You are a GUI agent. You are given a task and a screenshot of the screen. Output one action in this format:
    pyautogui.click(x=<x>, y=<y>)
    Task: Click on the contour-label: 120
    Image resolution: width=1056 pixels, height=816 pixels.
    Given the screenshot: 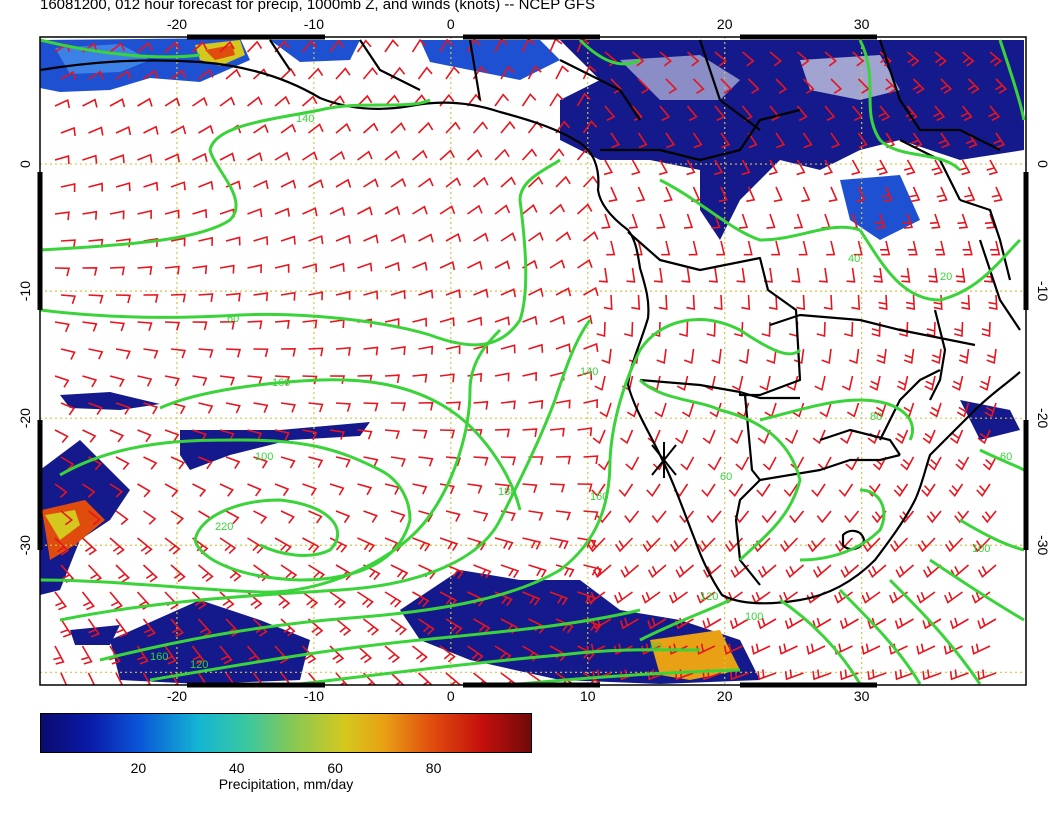 What is the action you would take?
    pyautogui.click(x=199, y=665)
    